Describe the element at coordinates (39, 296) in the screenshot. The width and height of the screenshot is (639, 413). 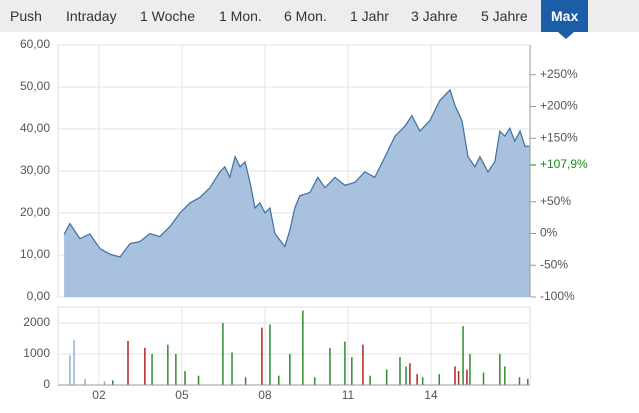
I see `y-tick-label: 0,00` at that location.